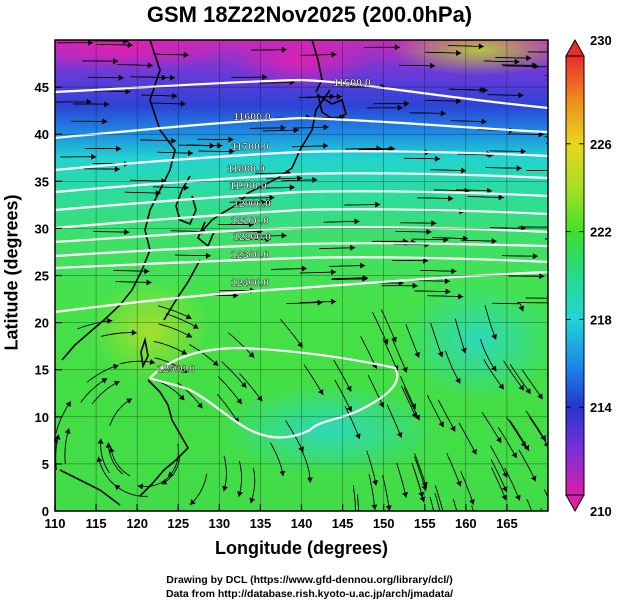  Describe the element at coordinates (507, 523) in the screenshot. I see `x-tick-label: 165` at that location.